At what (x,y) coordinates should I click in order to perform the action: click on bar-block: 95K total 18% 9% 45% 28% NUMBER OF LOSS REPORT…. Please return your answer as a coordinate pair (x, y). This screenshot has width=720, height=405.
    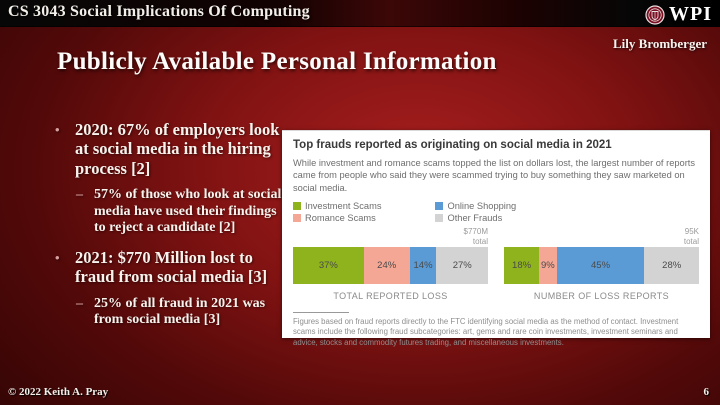
    Looking at the image, I should click on (601, 263).